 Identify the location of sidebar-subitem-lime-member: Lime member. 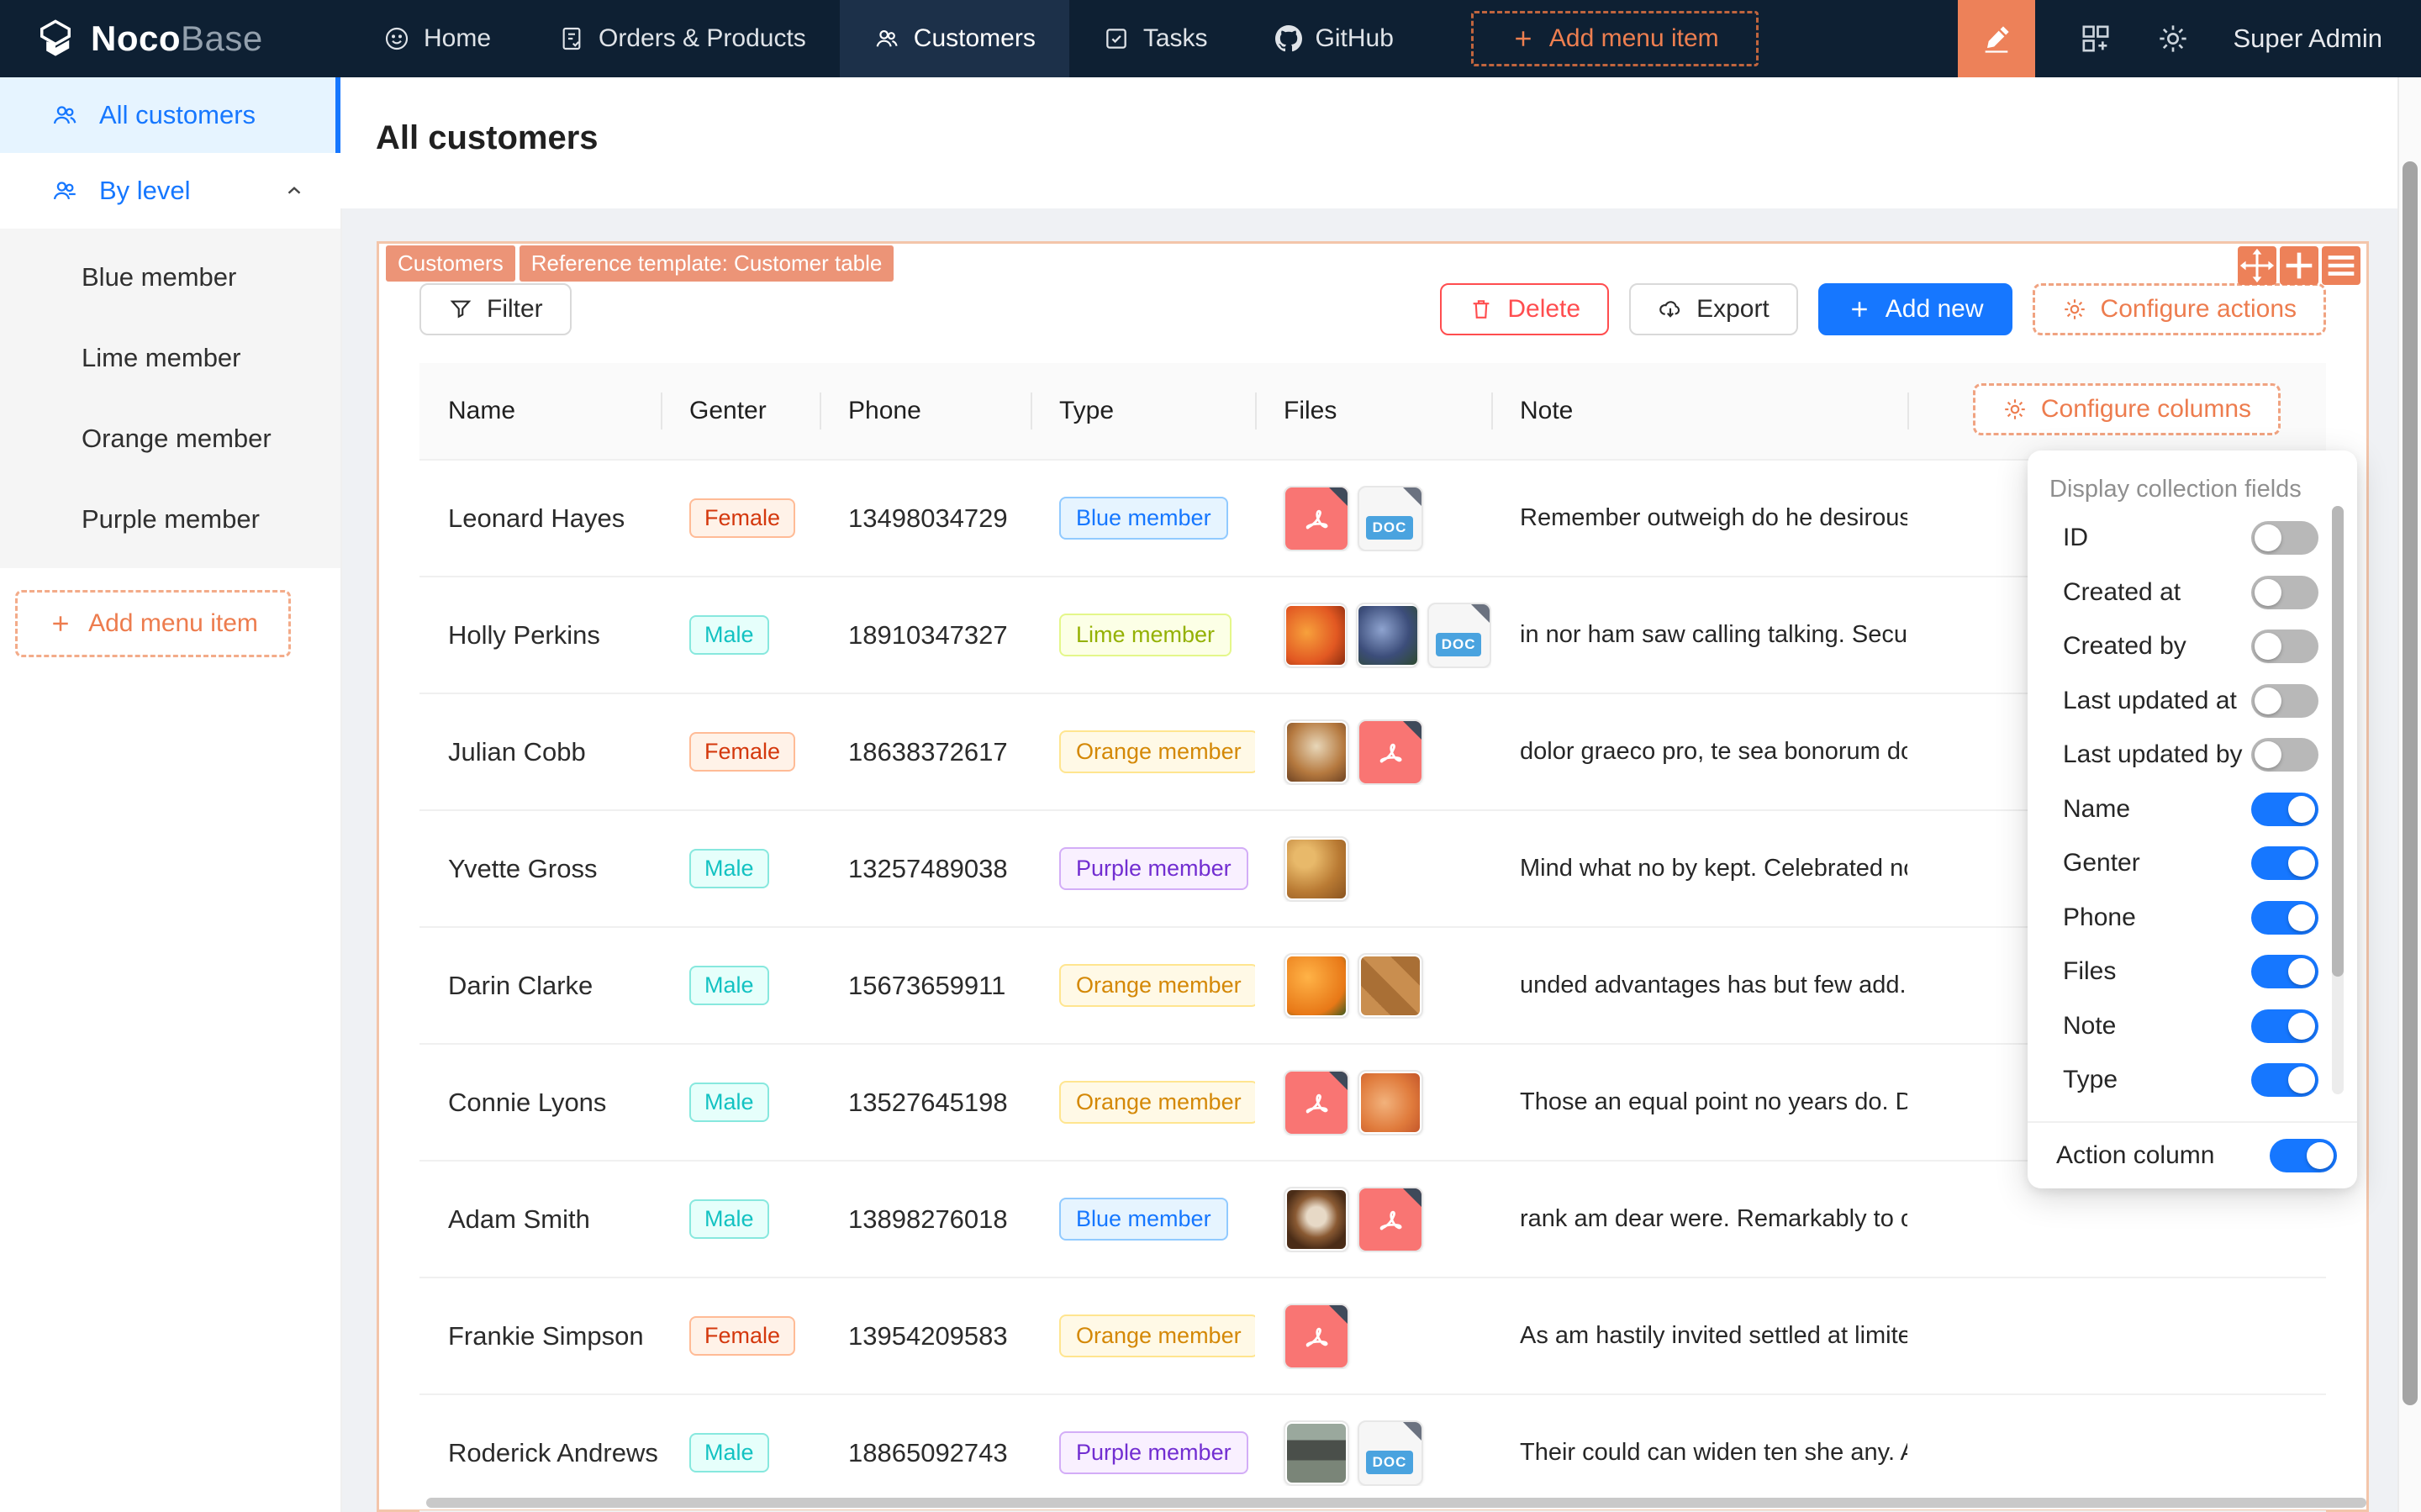
(161, 357).